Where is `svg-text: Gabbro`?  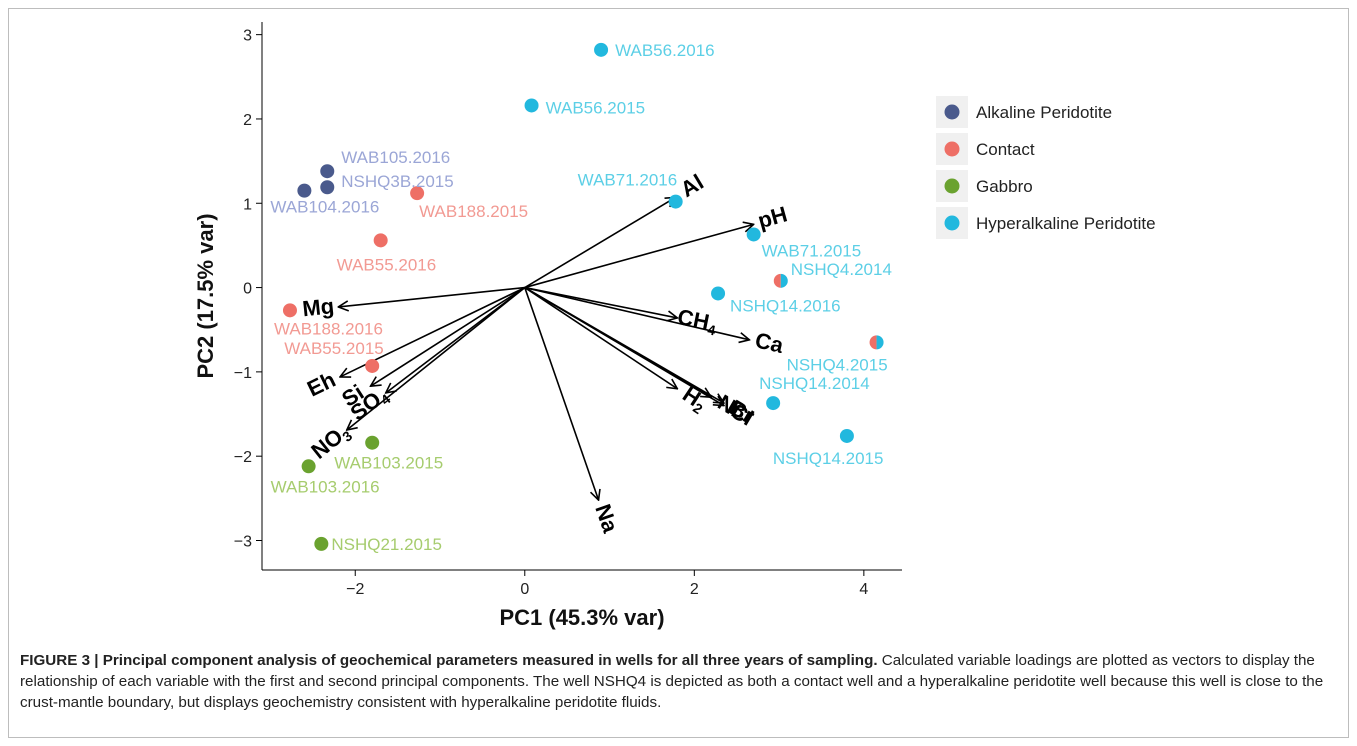
svg-text: Gabbro is located at coordinates (1004, 186).